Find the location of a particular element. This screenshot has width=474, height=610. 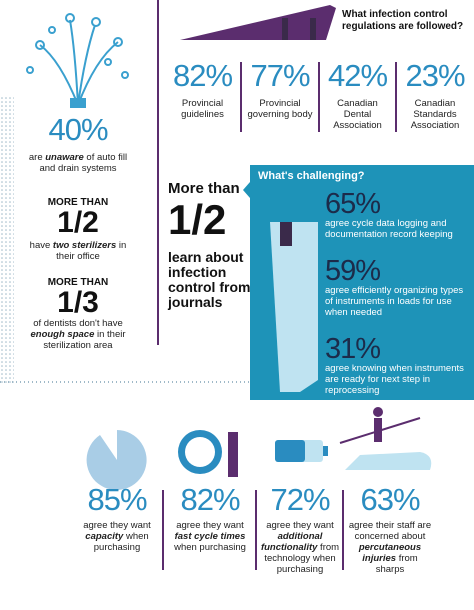

text: enough space is located at coordinates (62, 334).